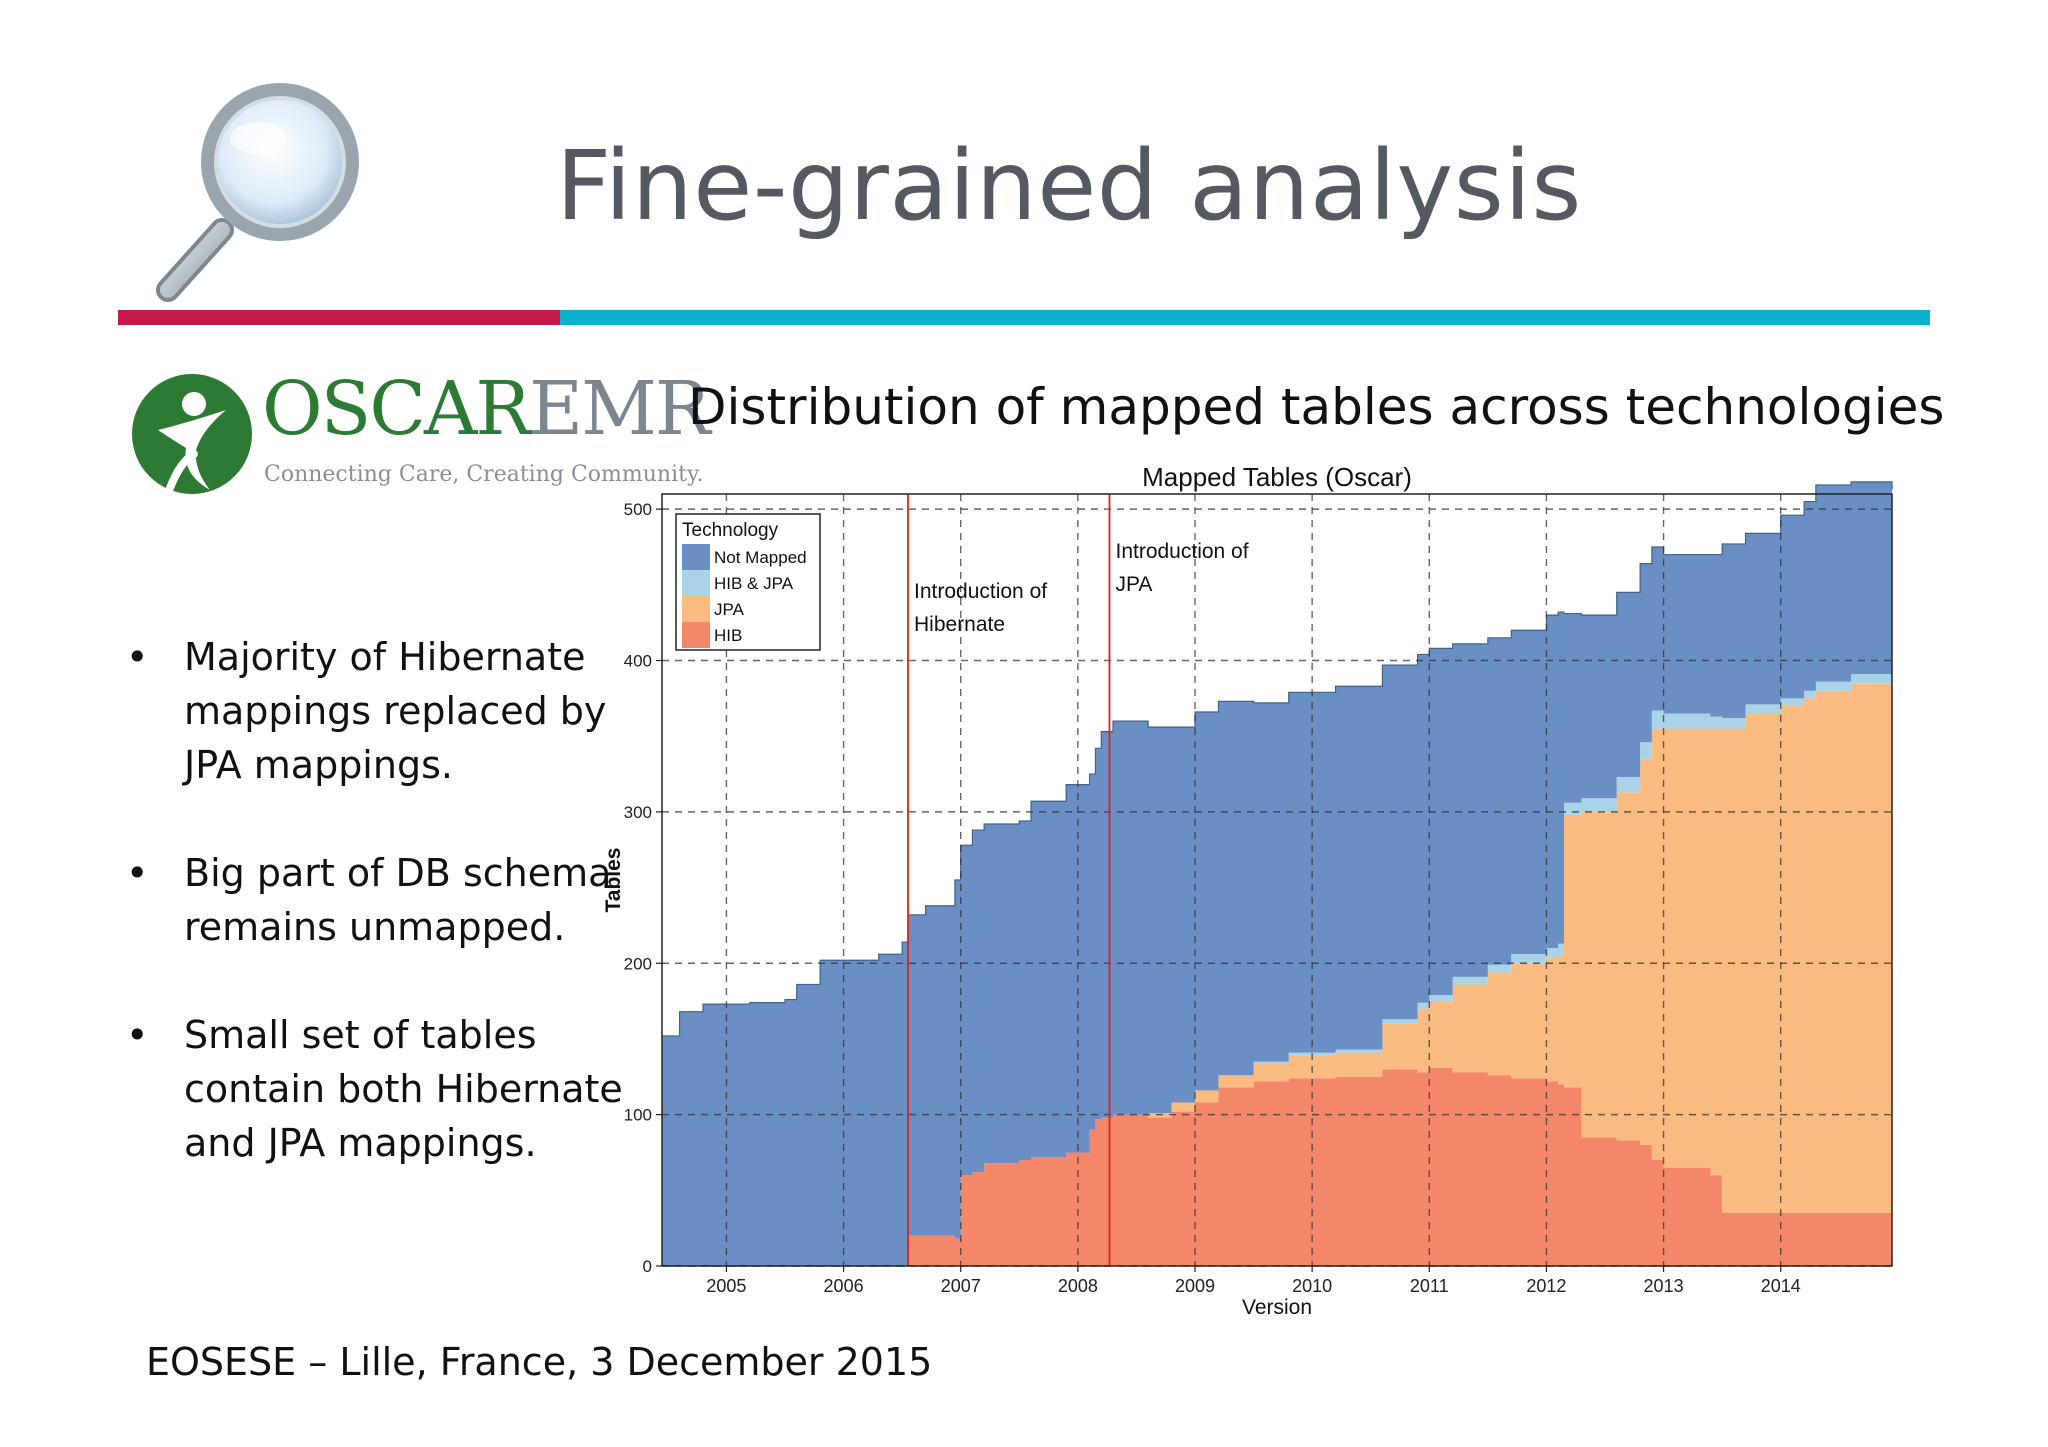  Describe the element at coordinates (959, 624) in the screenshot. I see `annotation-label: Hibernate` at that location.